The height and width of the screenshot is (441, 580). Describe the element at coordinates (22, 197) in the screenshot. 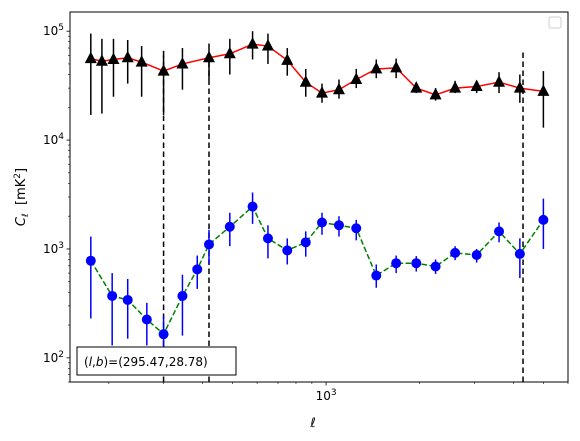

I see `y-axis-label: Cℓ [mK2]` at that location.